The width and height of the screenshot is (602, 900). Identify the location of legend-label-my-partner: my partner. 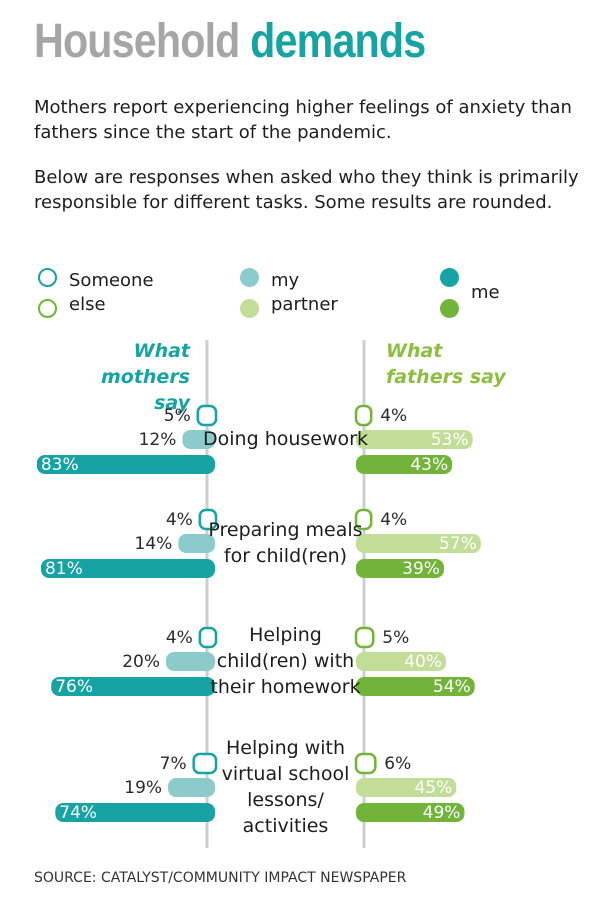
(304, 292).